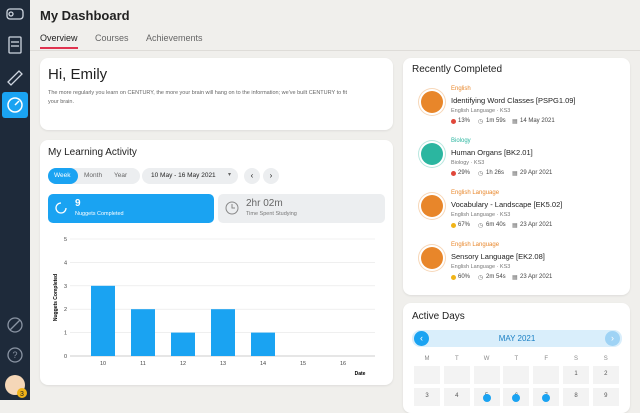 The width and height of the screenshot is (640, 413). Describe the element at coordinates (301, 208) in the screenshot. I see `time-box` at that location.